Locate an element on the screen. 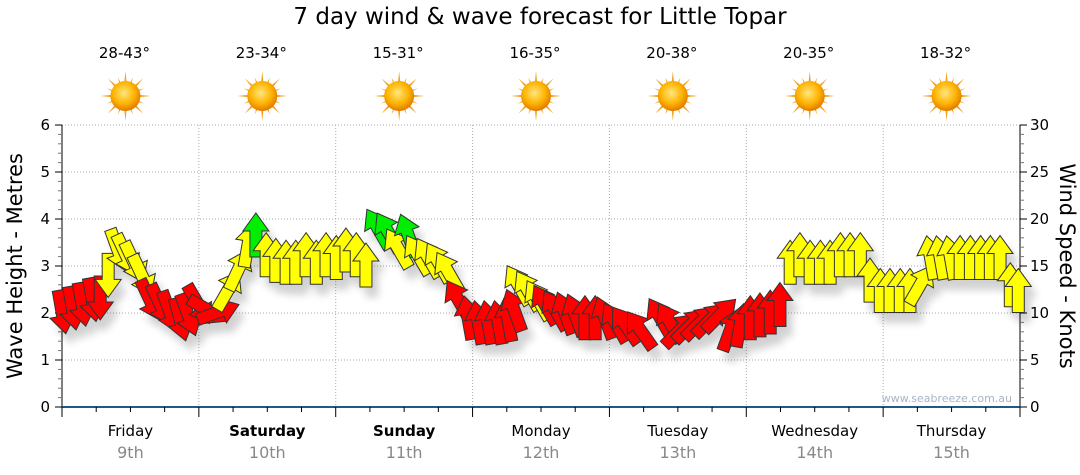 The height and width of the screenshot is (475, 1080). date-label: 12th is located at coordinates (541, 452).